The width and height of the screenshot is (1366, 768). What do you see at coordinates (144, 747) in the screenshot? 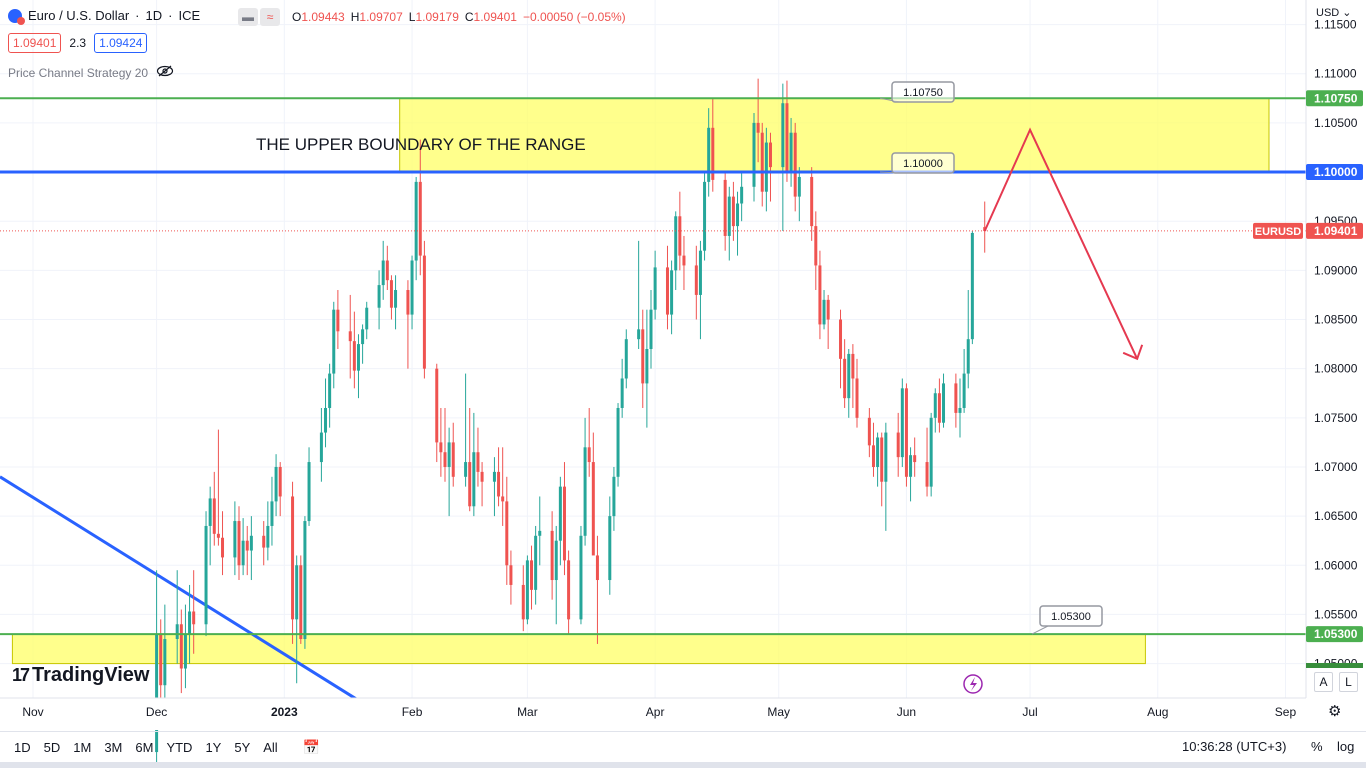
I see `timeframe-6m: 6M` at bounding box center [144, 747].